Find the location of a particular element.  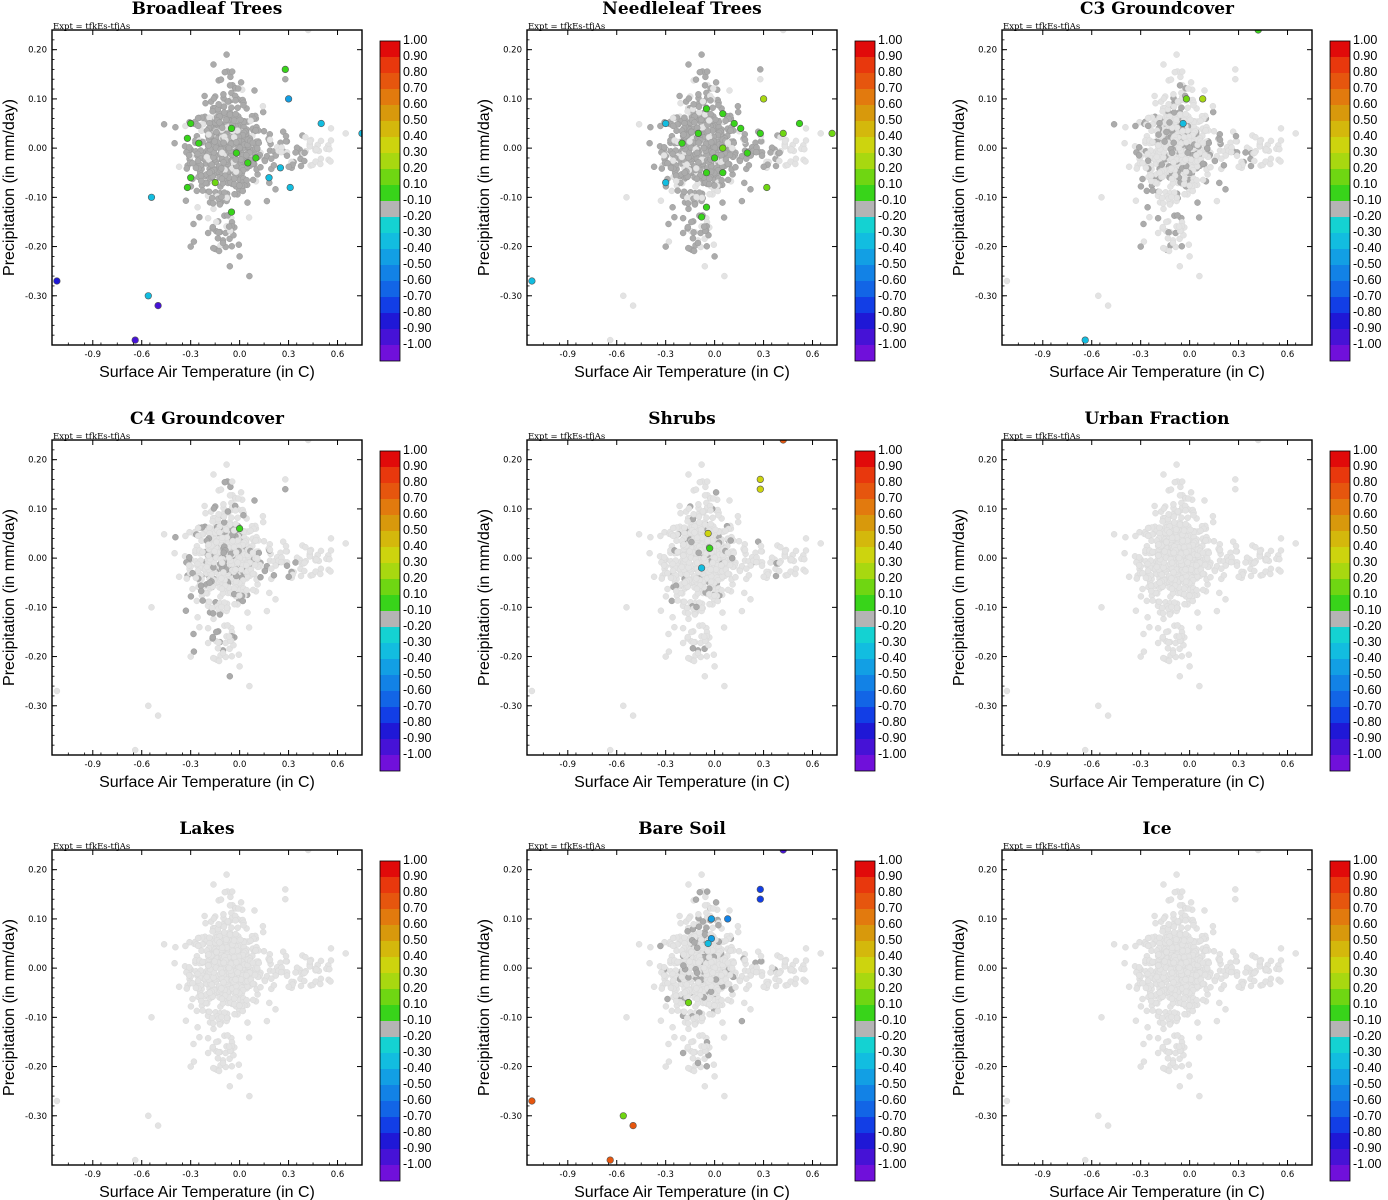

point-cloud is located at coordinates (207, 187).